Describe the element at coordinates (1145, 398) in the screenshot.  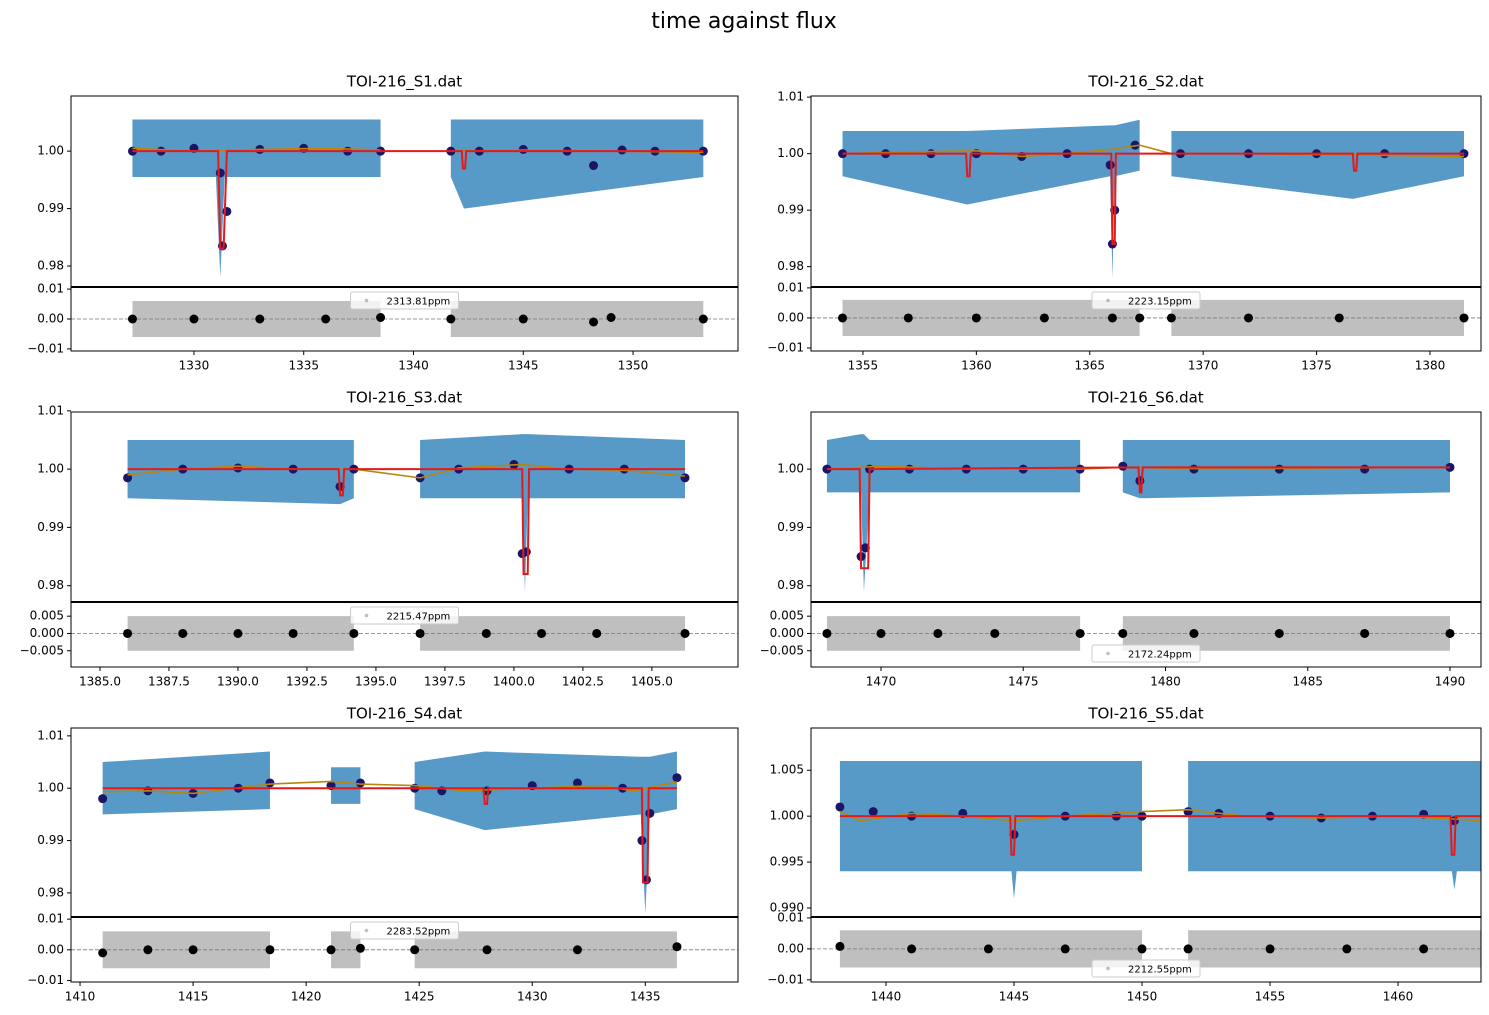
I see `panel-title: TOI-216_S6.dat` at that location.